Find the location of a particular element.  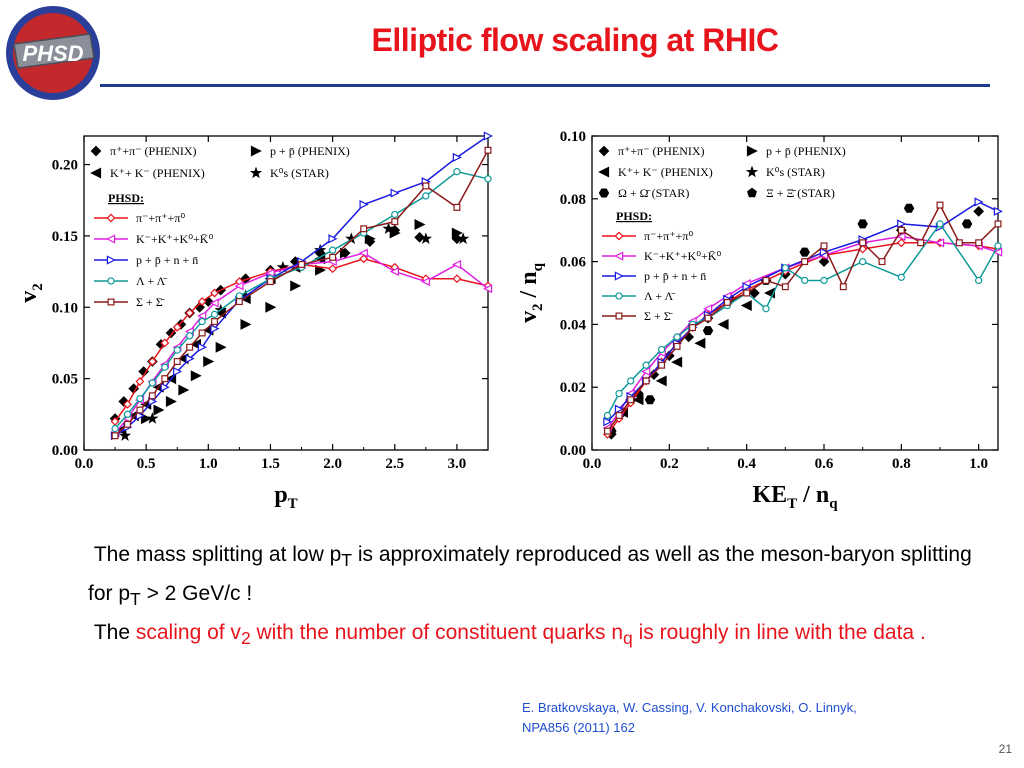

series-circle is located at coordinates (301, 300).